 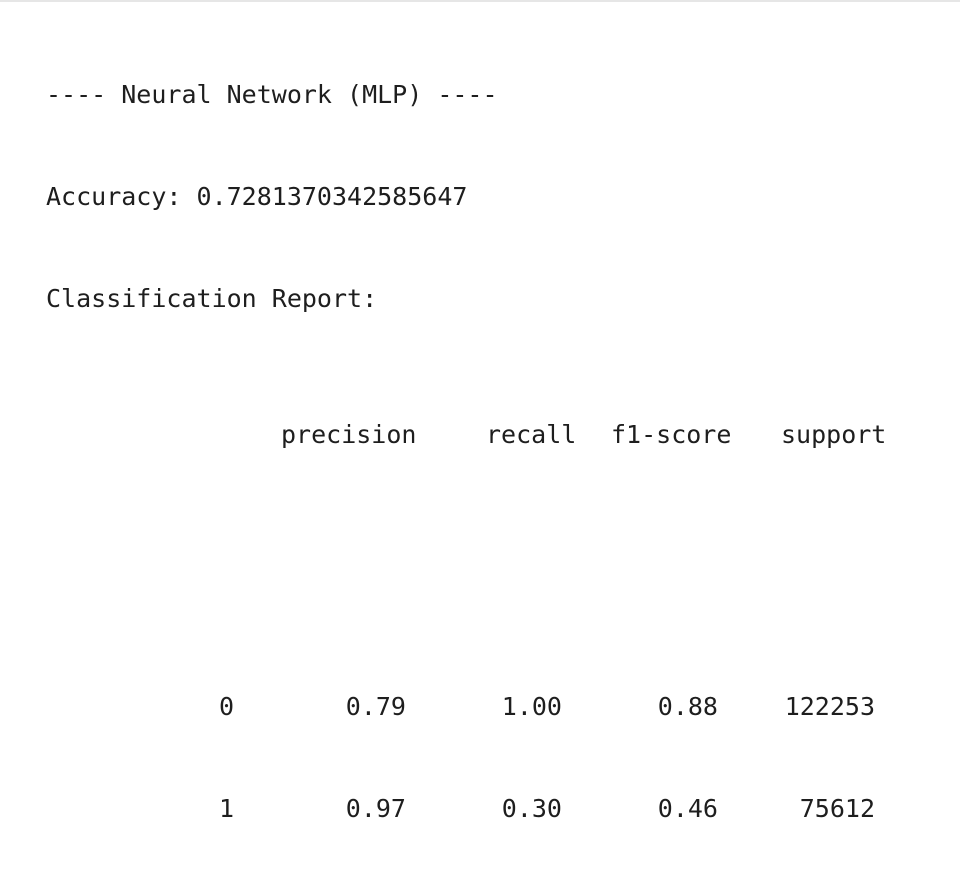 I want to click on blank-line, so click(x=496, y=571).